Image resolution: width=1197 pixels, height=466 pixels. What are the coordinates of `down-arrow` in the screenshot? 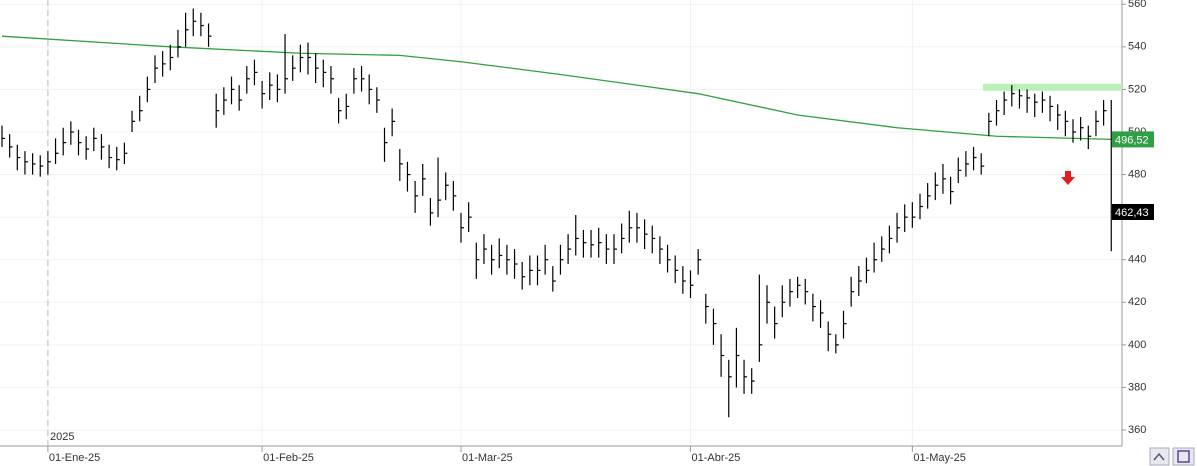 It's located at (1068, 178).